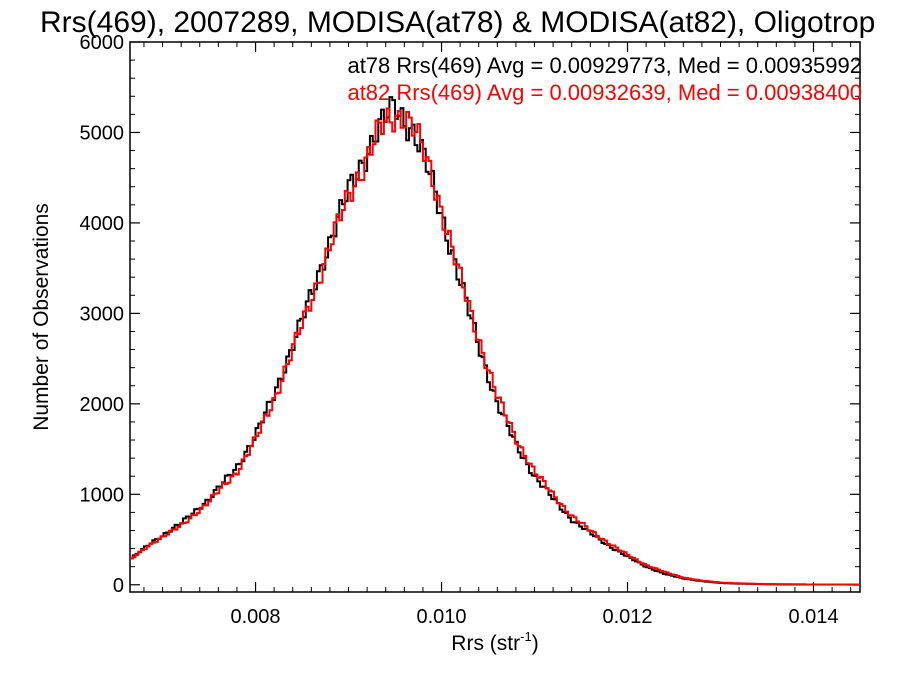  Describe the element at coordinates (485, 643) in the screenshot. I see `x-axis-label-main: Rrs (str` at that location.